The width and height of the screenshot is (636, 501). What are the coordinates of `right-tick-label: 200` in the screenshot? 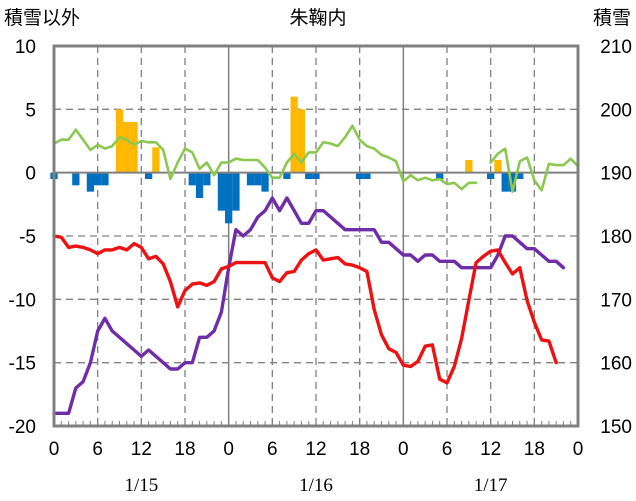 It's located at (616, 110).